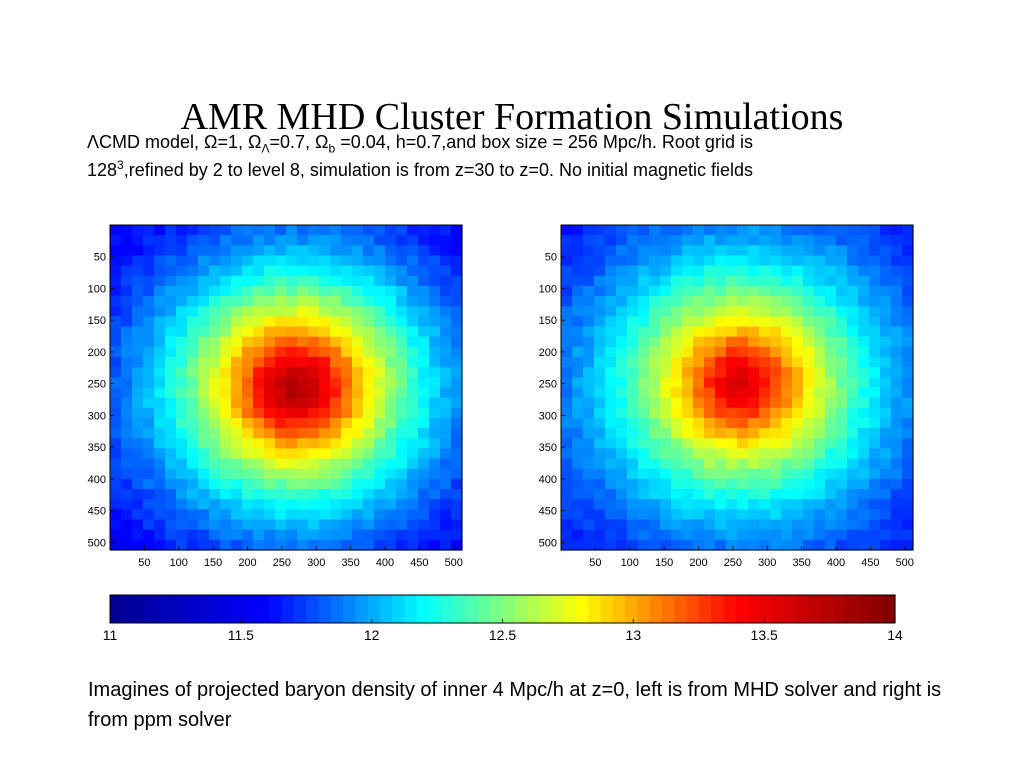 The width and height of the screenshot is (1024, 768). Describe the element at coordinates (337, 609) in the screenshot. I see `colorbar-segment` at that location.